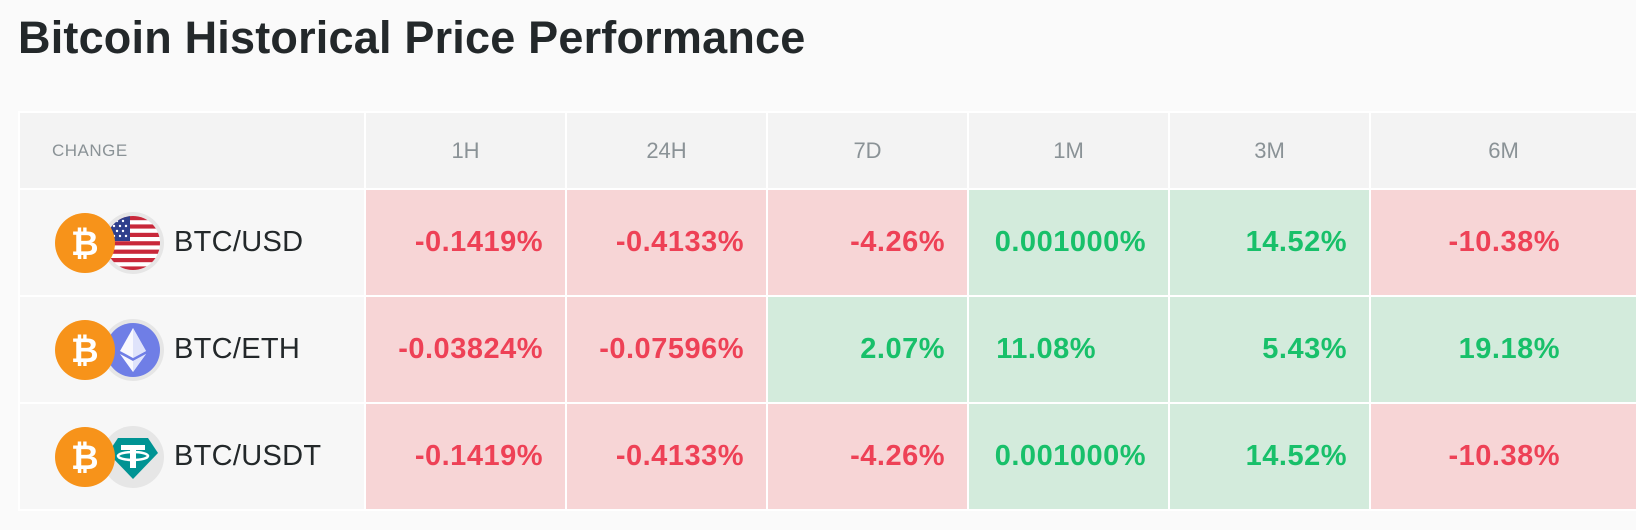 The width and height of the screenshot is (1636, 530). What do you see at coordinates (867, 349) in the screenshot?
I see `change-7d-cell: 2.07%` at bounding box center [867, 349].